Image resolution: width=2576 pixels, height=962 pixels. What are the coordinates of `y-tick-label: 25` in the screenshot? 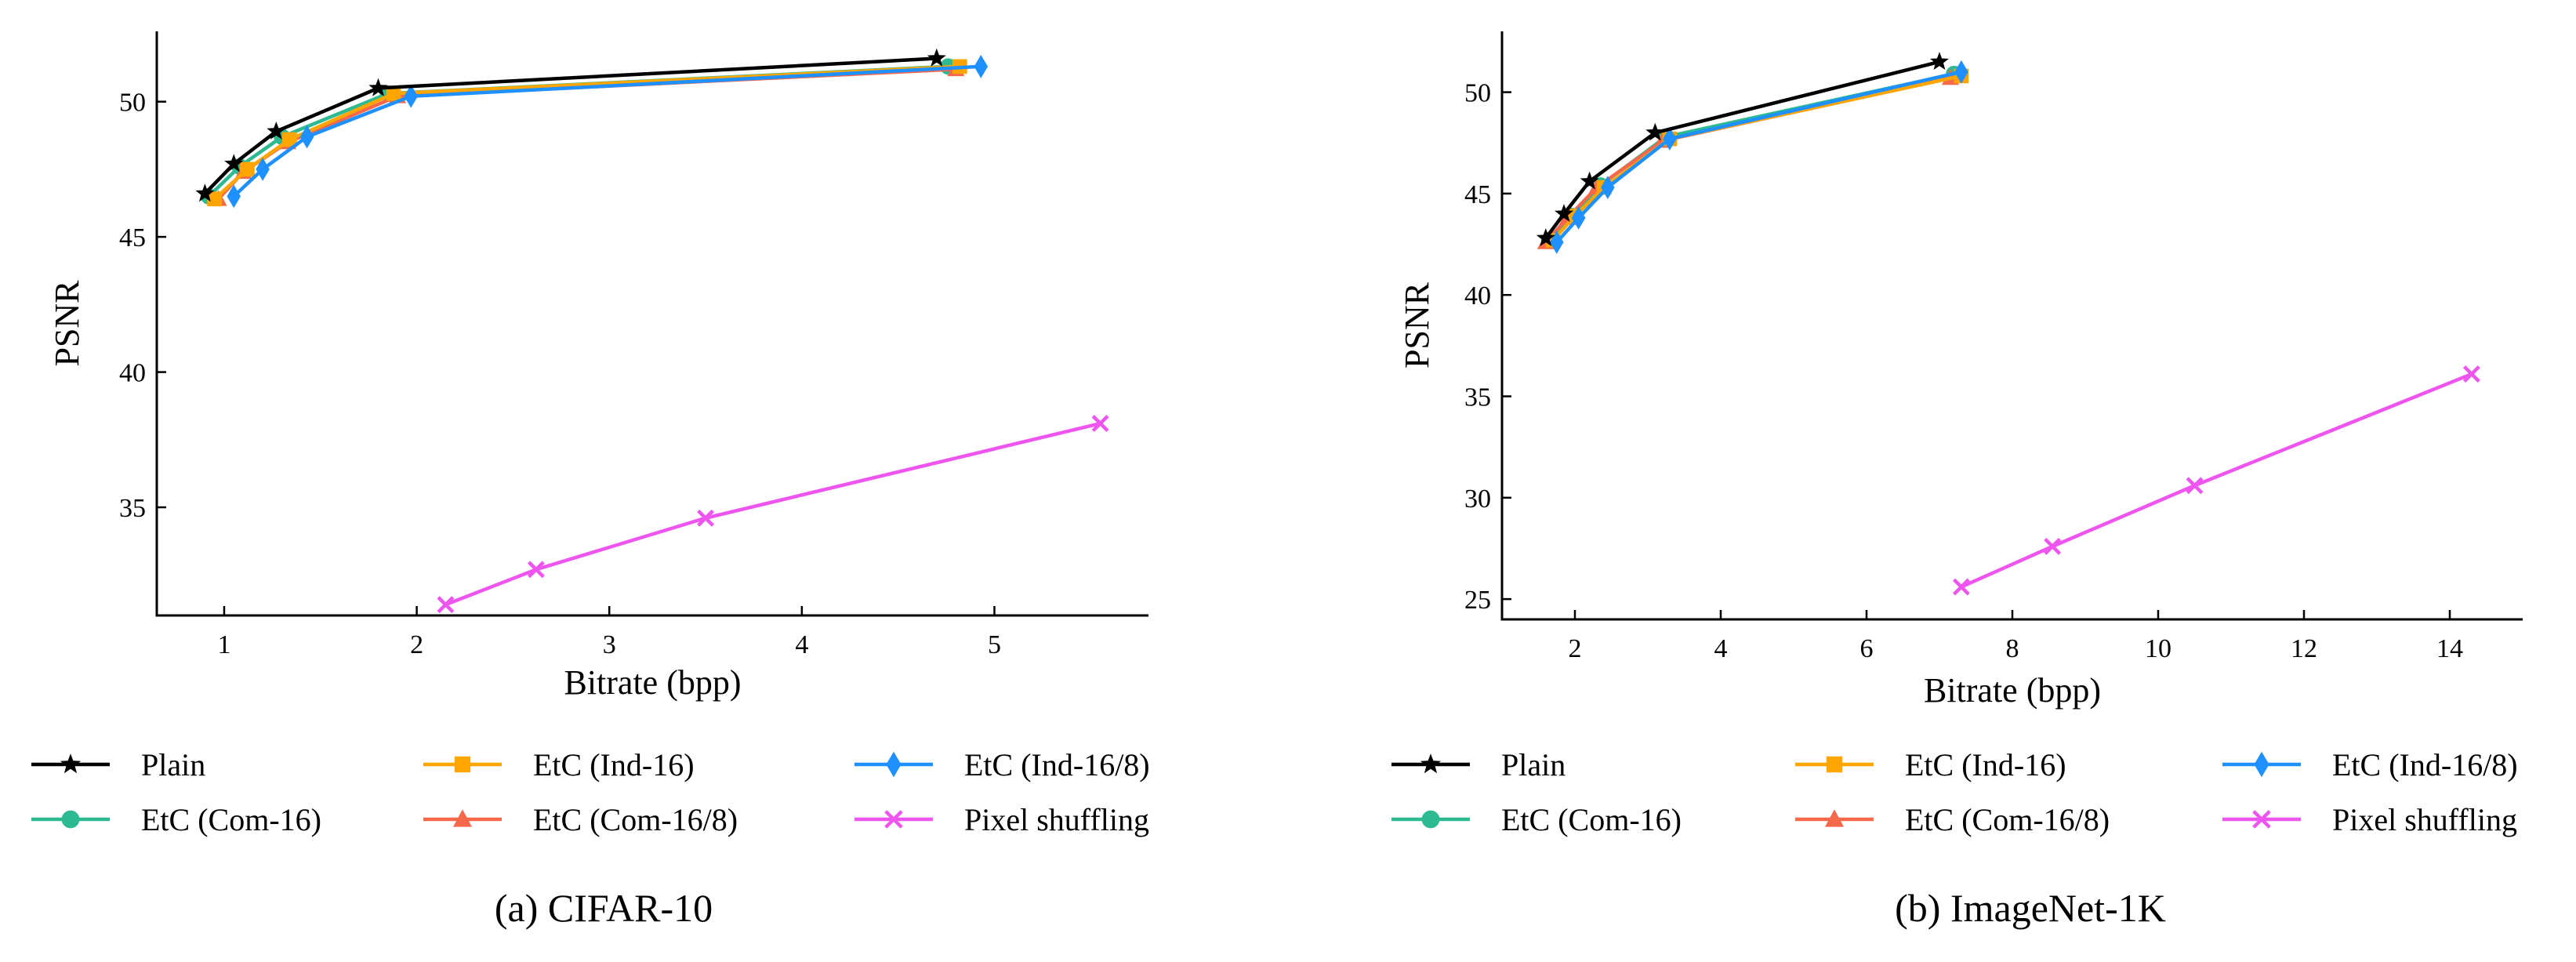 It's located at (1478, 600).